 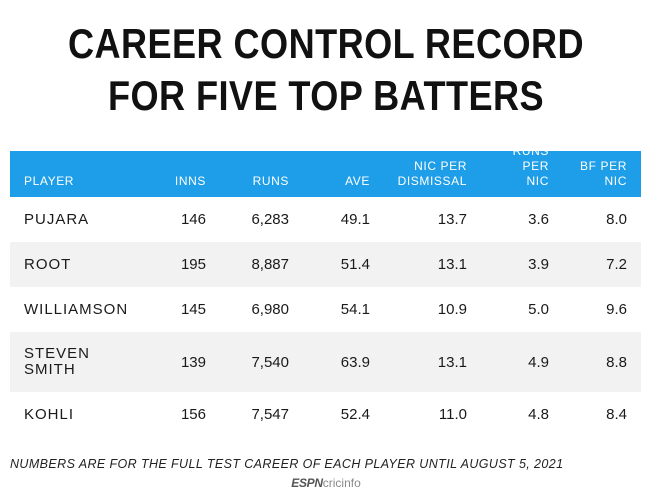 What do you see at coordinates (603, 173) in the screenshot?
I see `column-header-bf-per-nic: BF PER NIC` at bounding box center [603, 173].